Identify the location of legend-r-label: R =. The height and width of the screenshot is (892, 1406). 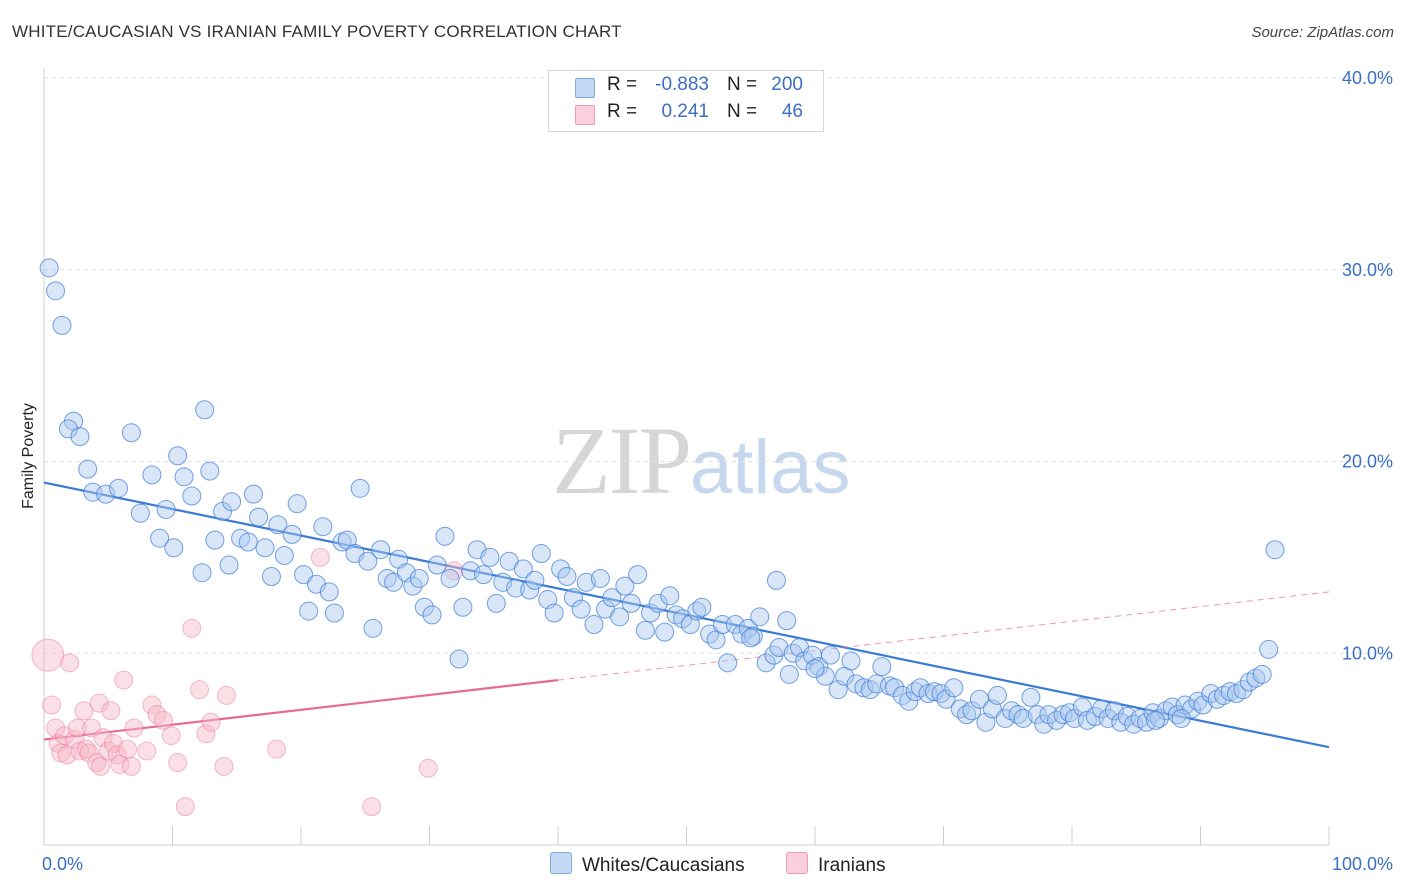
(622, 84).